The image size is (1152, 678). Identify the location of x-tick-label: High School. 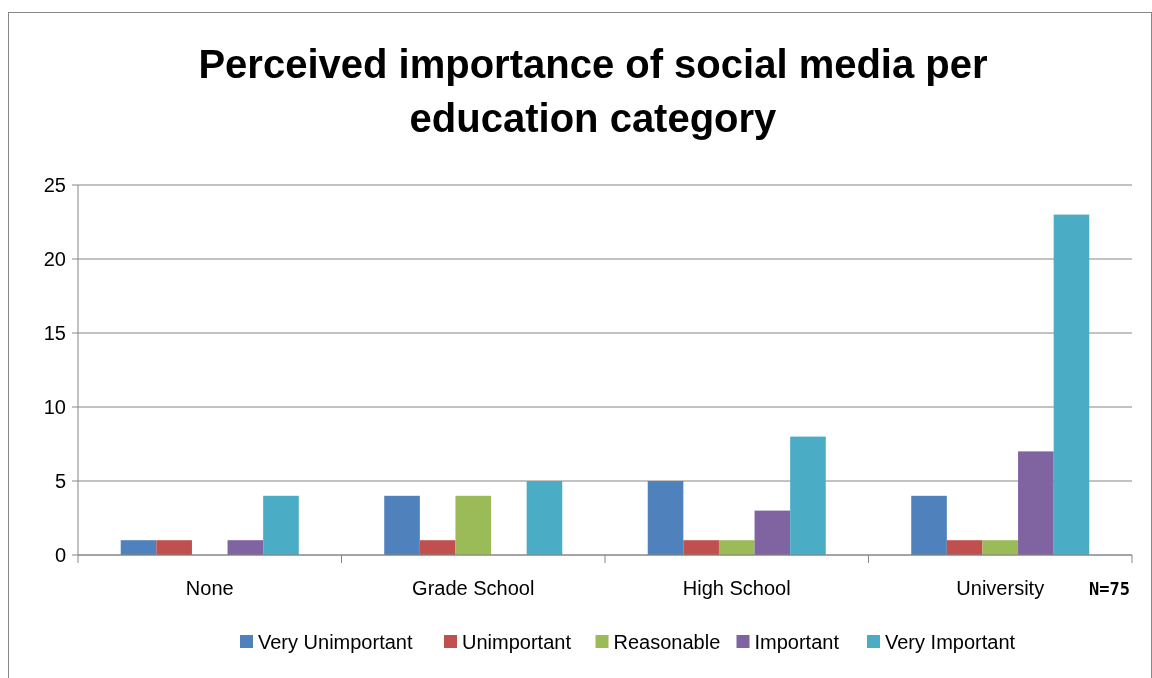
(736, 588).